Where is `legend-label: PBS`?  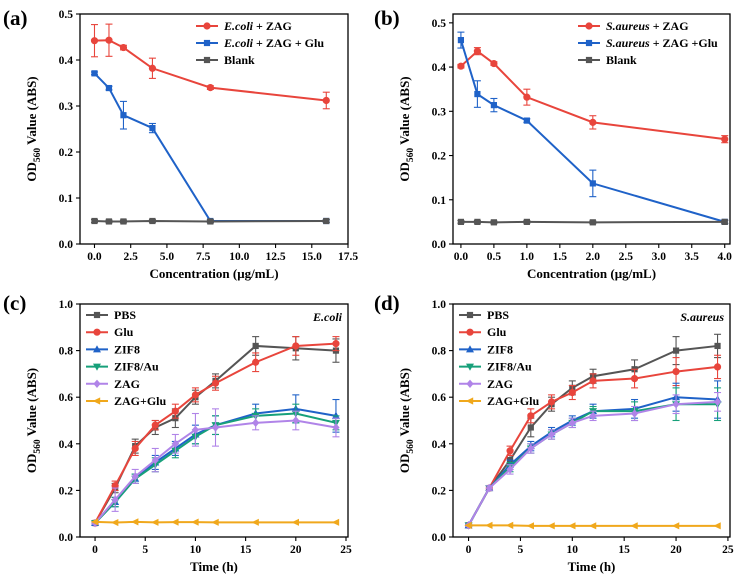 legend-label: PBS is located at coordinates (498, 315).